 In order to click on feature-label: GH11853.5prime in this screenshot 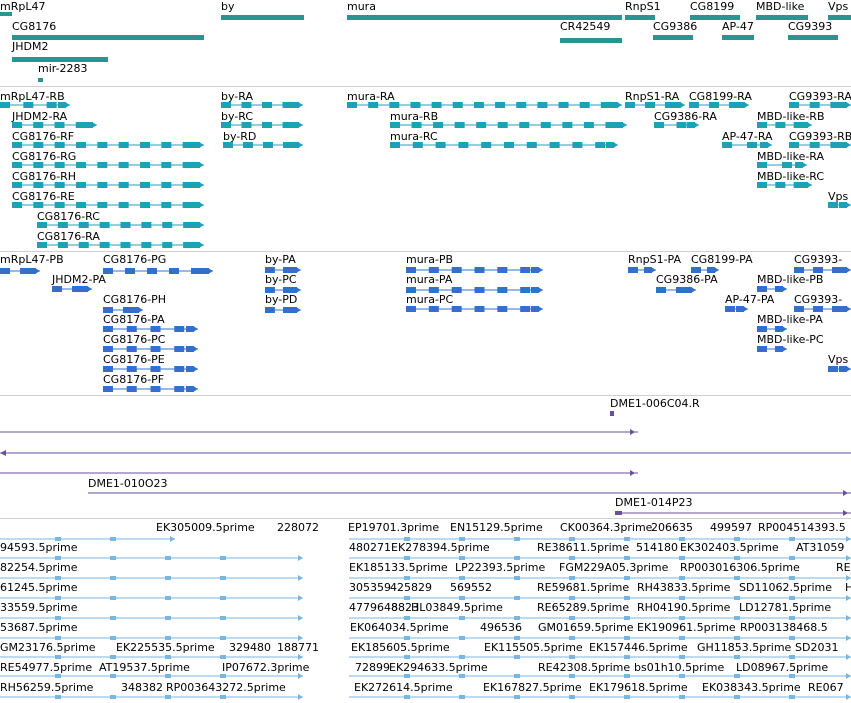, I will do `click(744, 647)`.